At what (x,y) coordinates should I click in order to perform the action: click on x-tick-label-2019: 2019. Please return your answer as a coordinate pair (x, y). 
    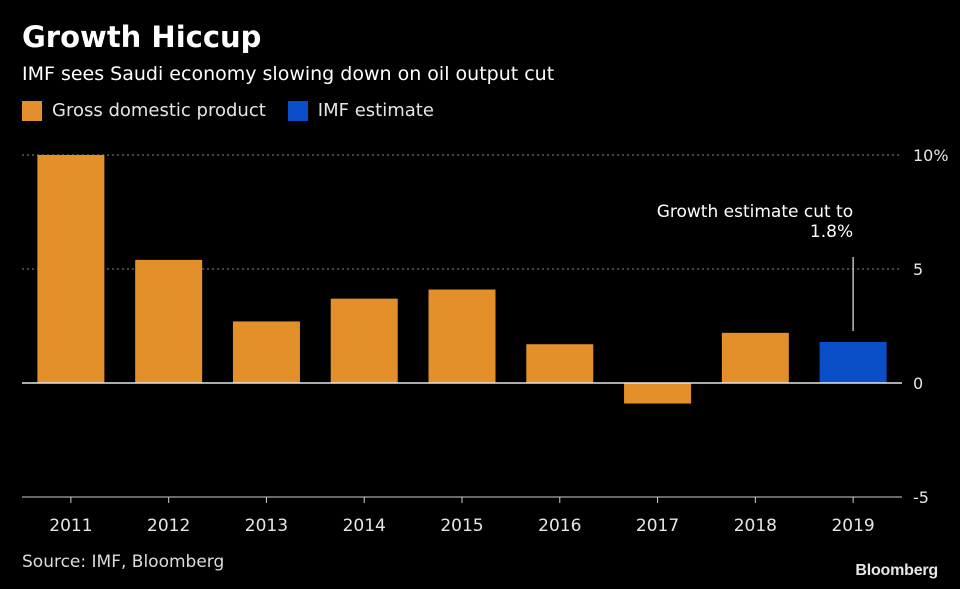
    Looking at the image, I should click on (852, 526).